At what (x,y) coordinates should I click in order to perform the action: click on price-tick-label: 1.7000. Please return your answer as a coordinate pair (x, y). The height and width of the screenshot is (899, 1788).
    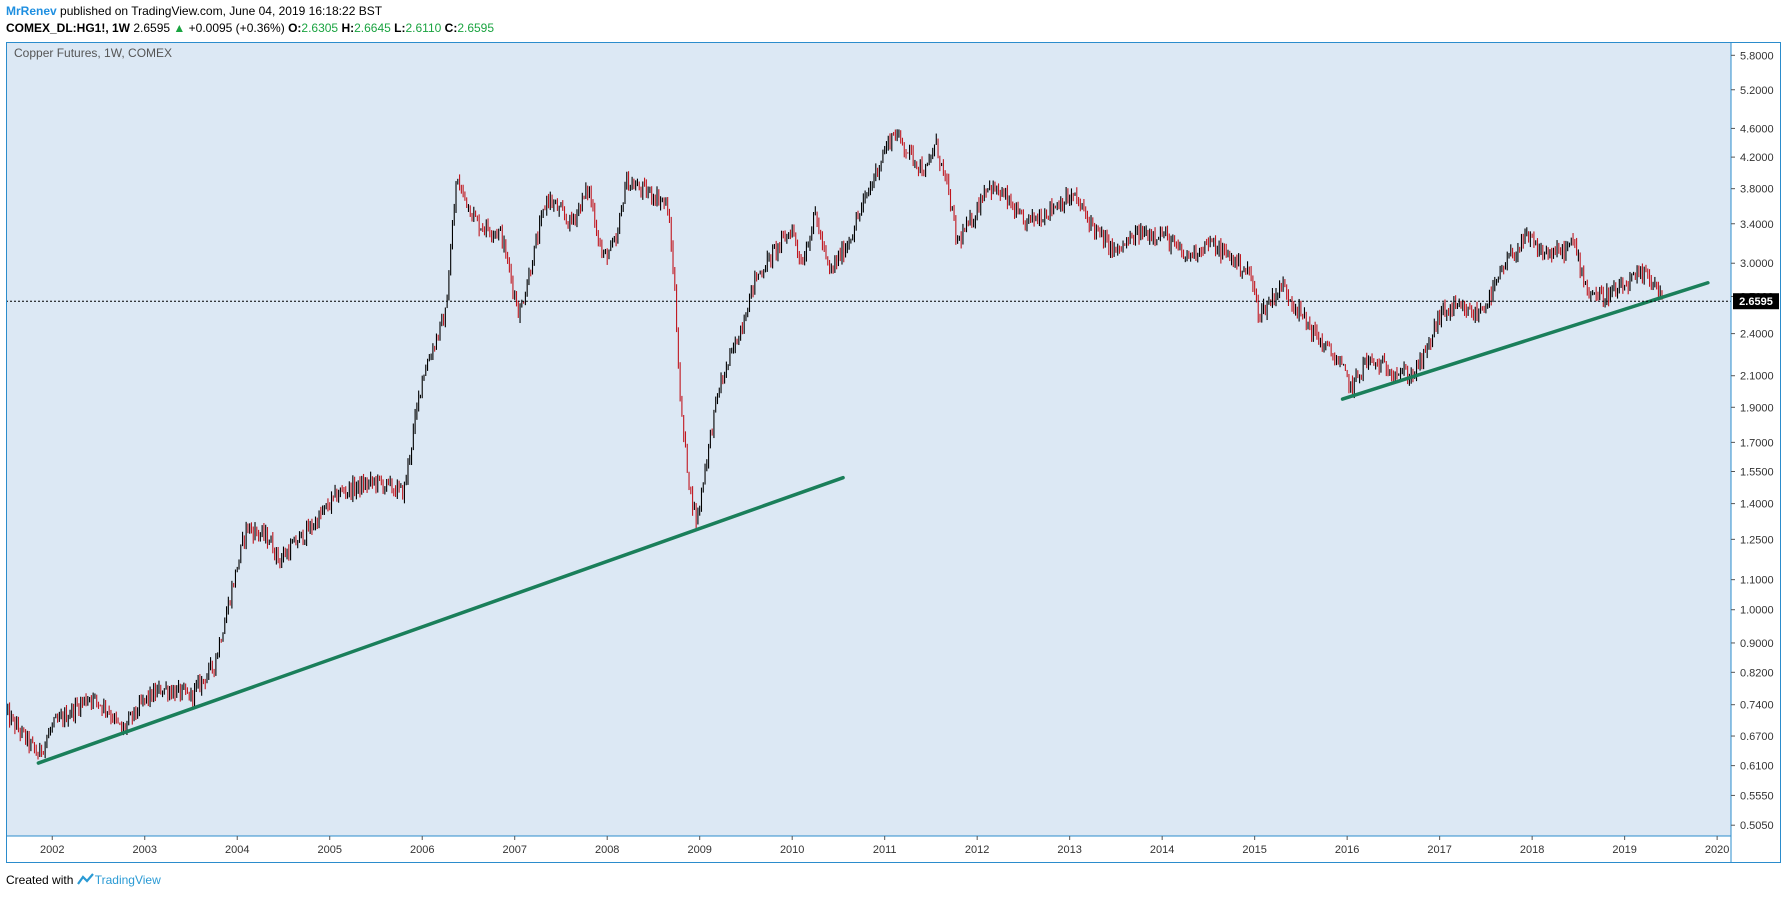
    Looking at the image, I should click on (1757, 443).